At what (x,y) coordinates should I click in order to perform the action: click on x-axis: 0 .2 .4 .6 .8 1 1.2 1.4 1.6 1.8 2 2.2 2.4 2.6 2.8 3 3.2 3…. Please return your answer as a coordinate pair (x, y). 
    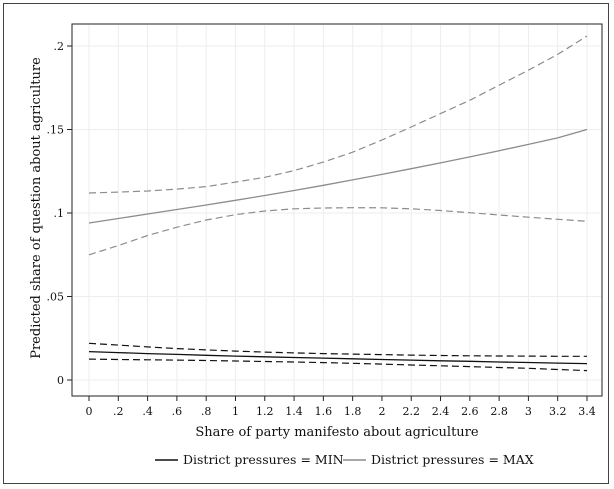
    Looking at the image, I should click on (341, 407).